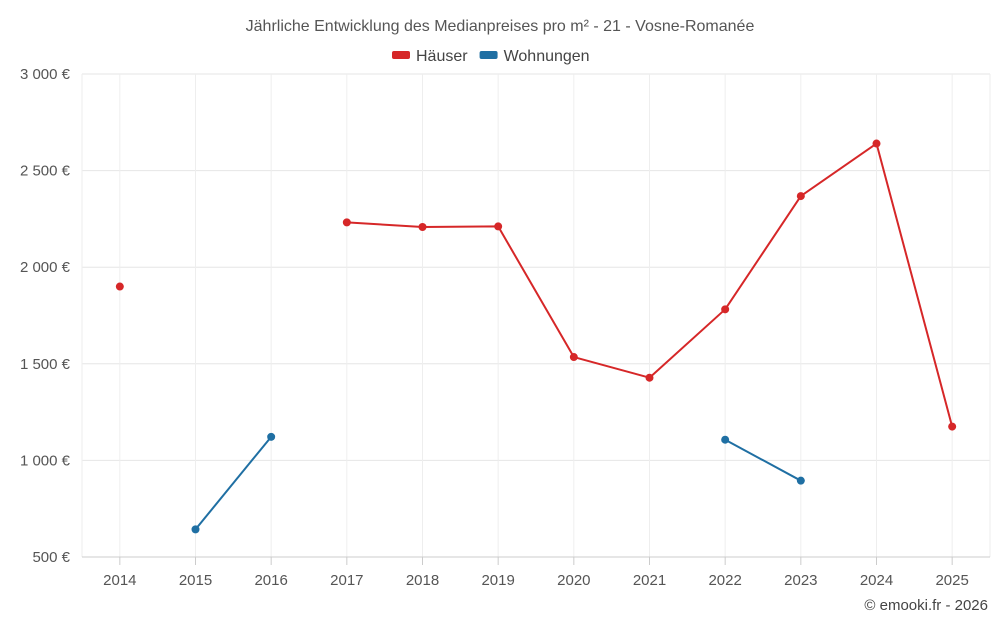 The image size is (1000, 625). Describe the element at coordinates (547, 56) in the screenshot. I see `legend-label: Wohnungen` at that location.